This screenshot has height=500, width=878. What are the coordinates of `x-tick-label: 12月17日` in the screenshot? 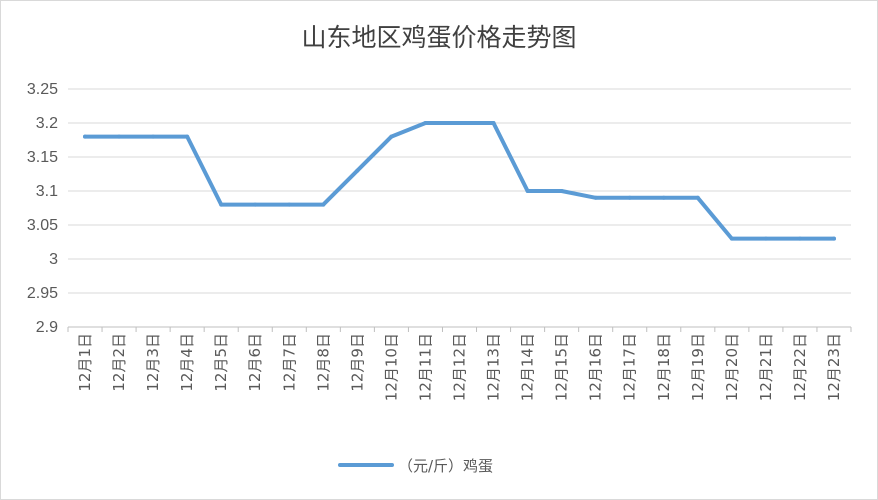 It's located at (630, 367).